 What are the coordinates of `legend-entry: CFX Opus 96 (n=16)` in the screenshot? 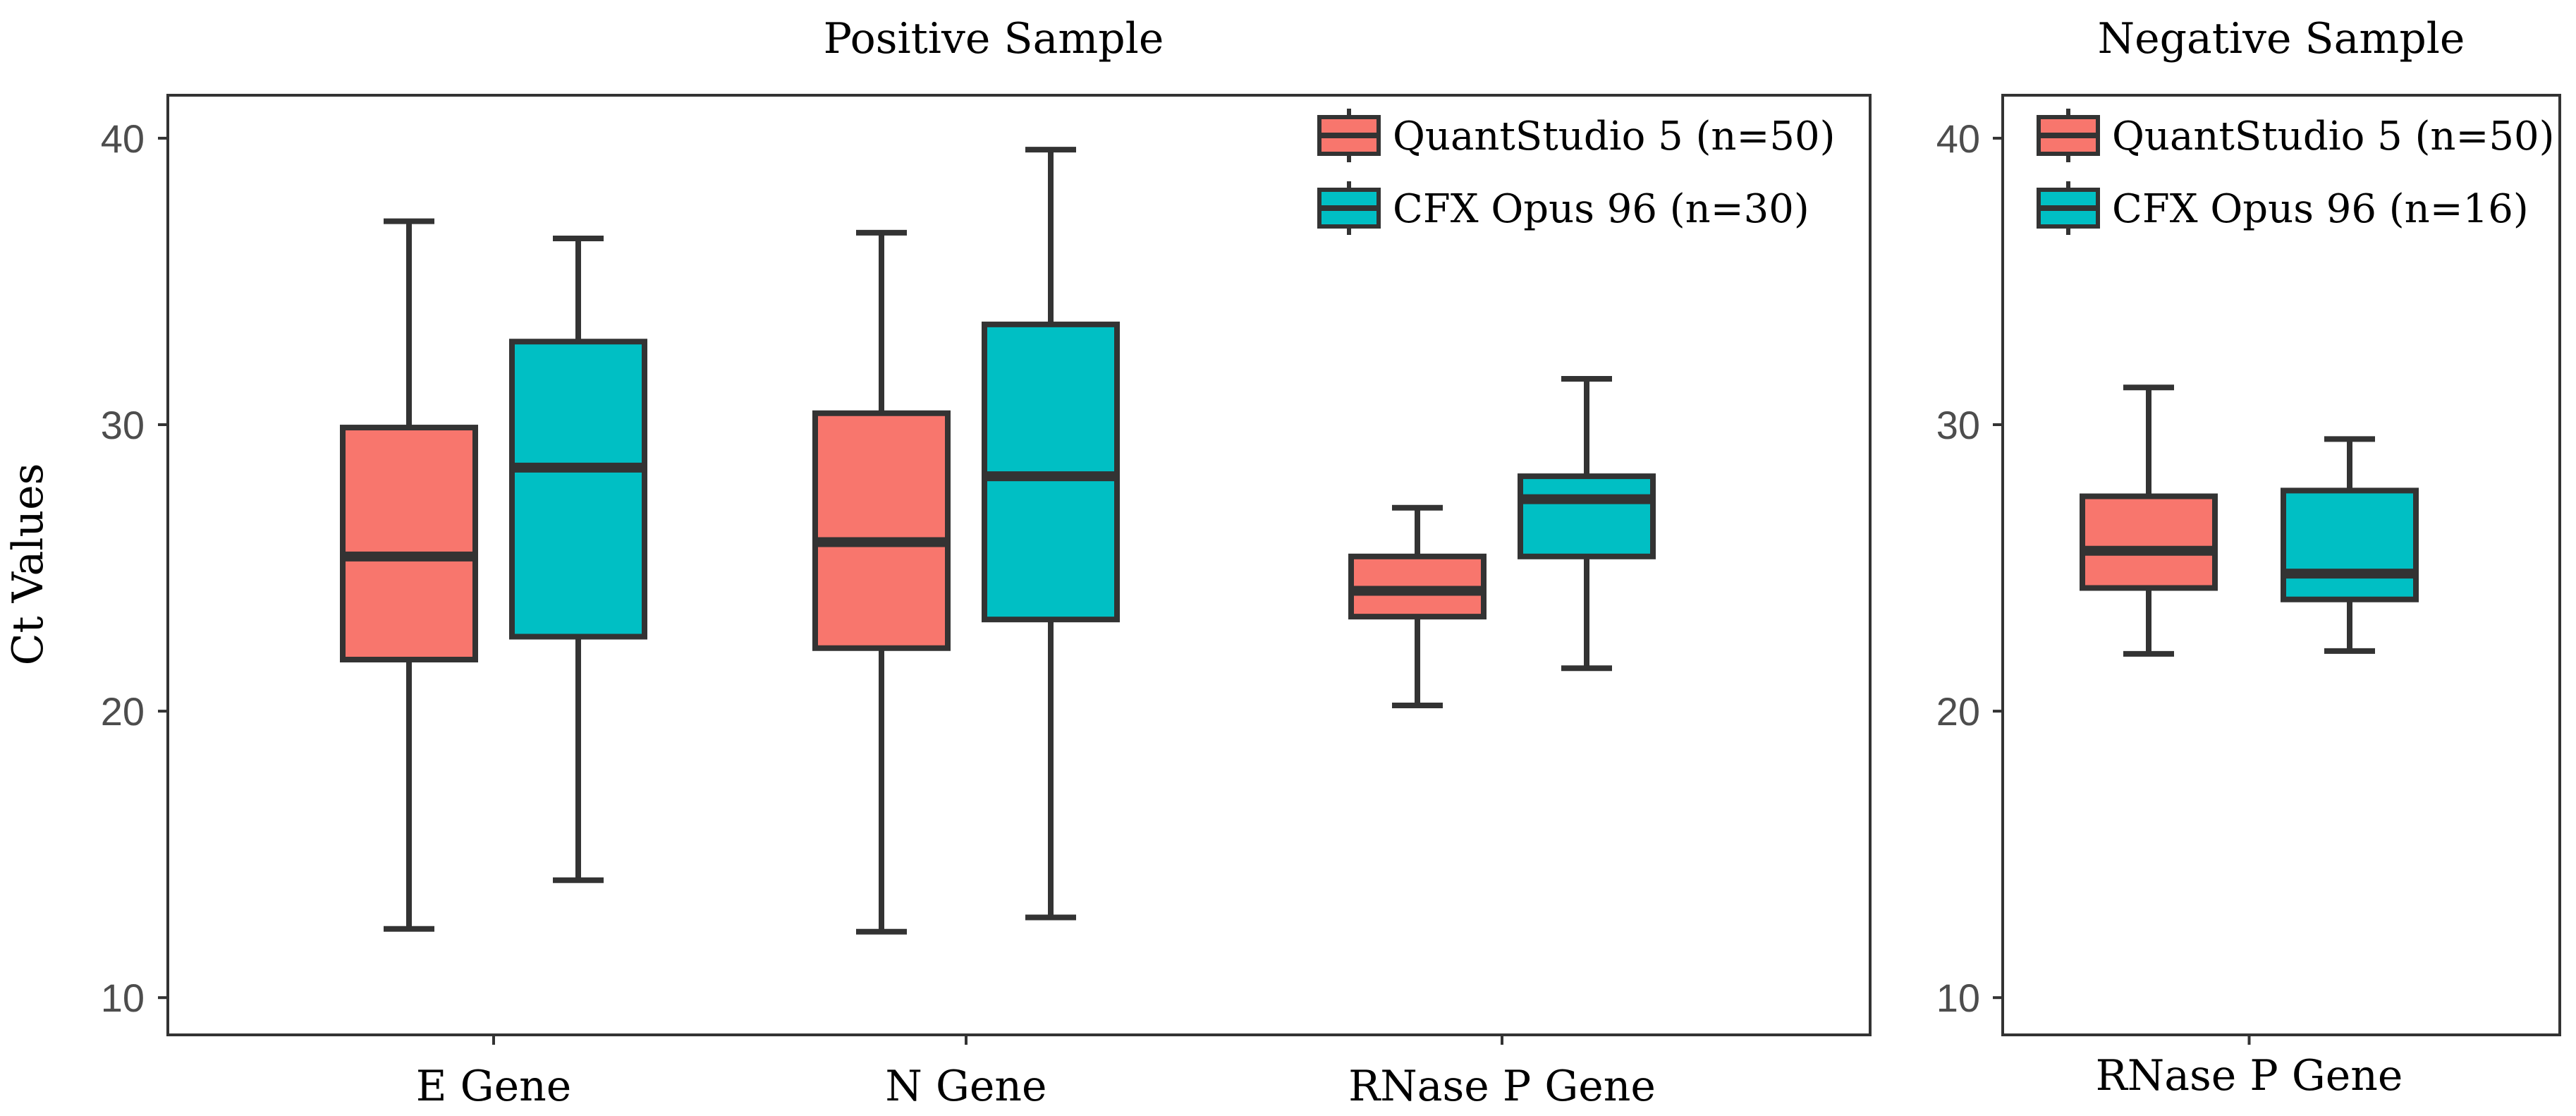 It's located at (2283, 208).